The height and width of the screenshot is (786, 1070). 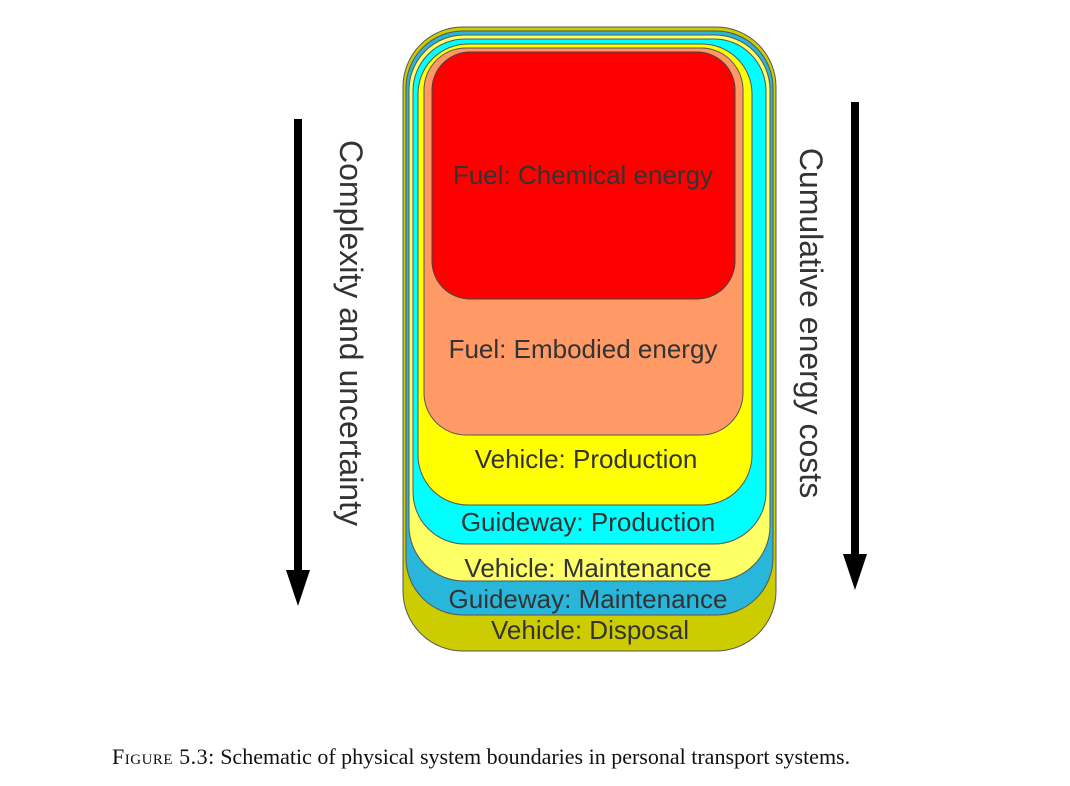 What do you see at coordinates (588, 599) in the screenshot?
I see `label-guideway-maintenance: Guideway: Maintenance` at bounding box center [588, 599].